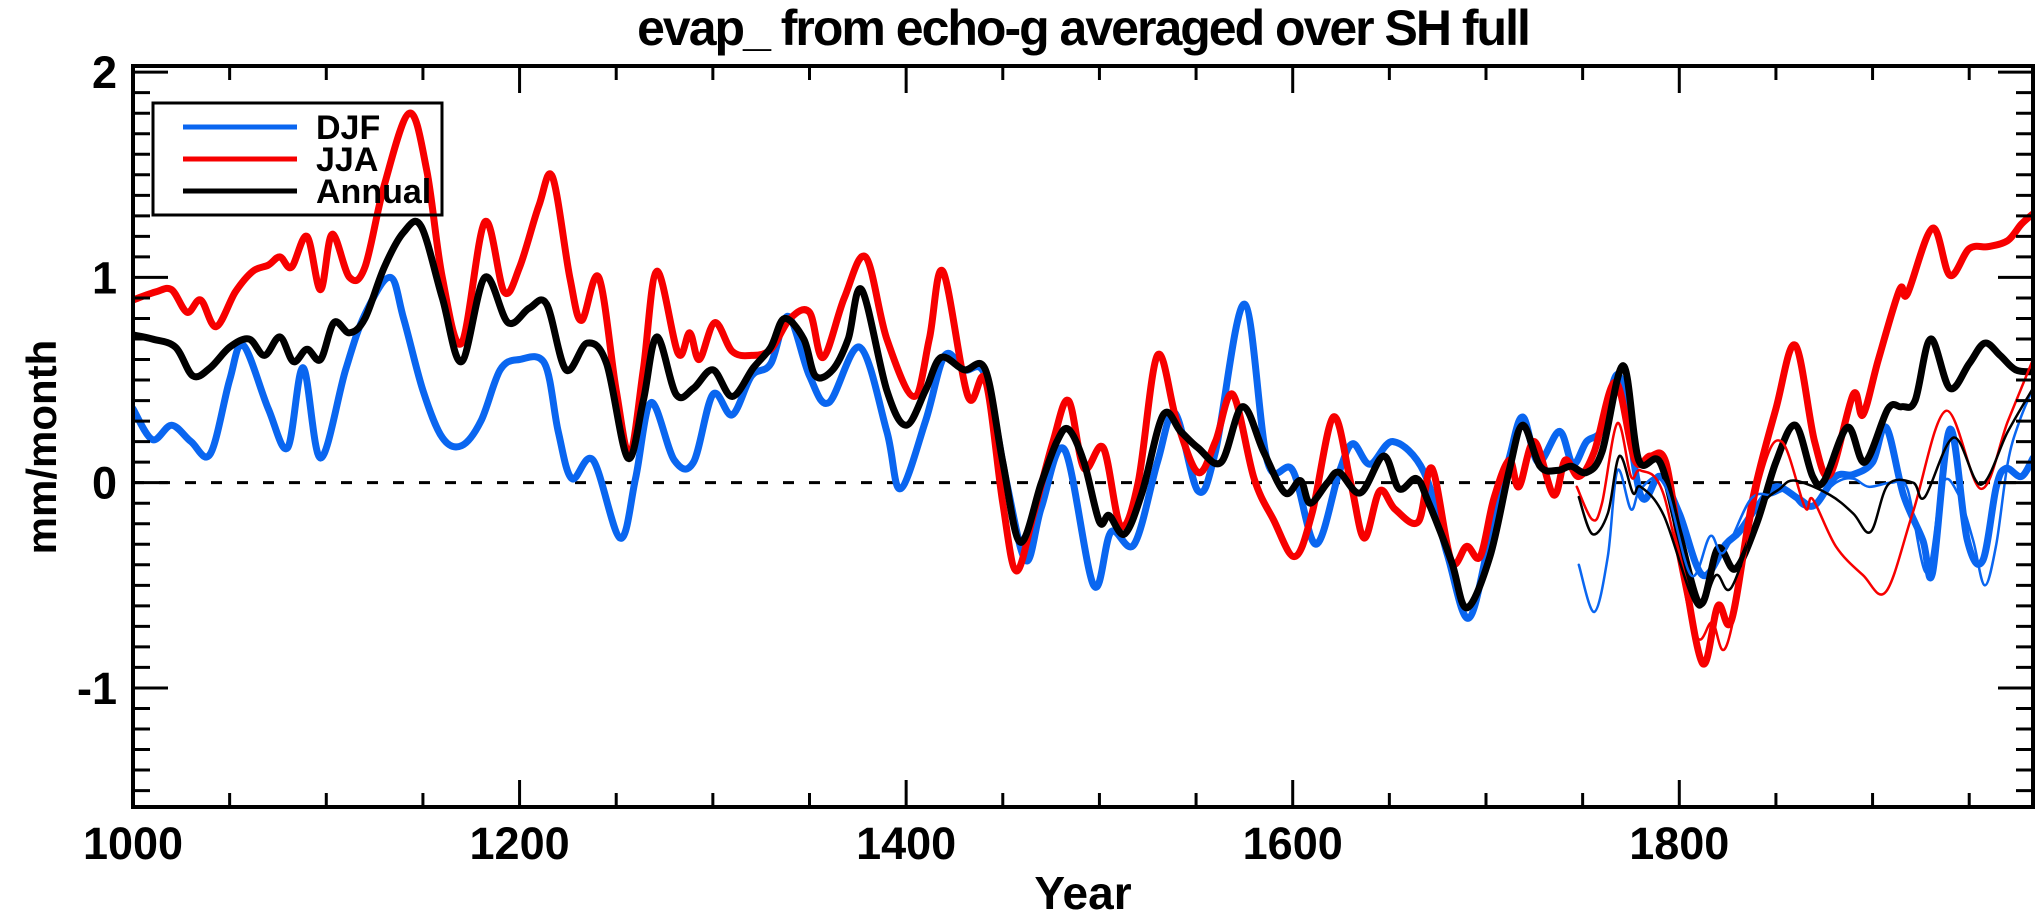 The width and height of the screenshot is (2039, 924). Describe the element at coordinates (104, 483) in the screenshot. I see `y-tick-label: 0` at that location.